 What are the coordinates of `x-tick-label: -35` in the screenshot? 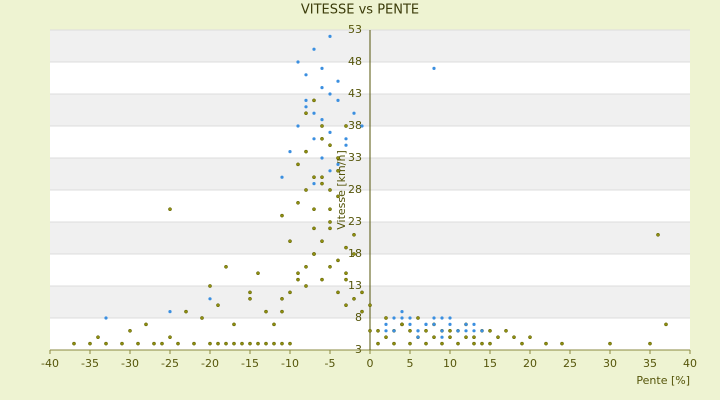 It's located at (90, 363).